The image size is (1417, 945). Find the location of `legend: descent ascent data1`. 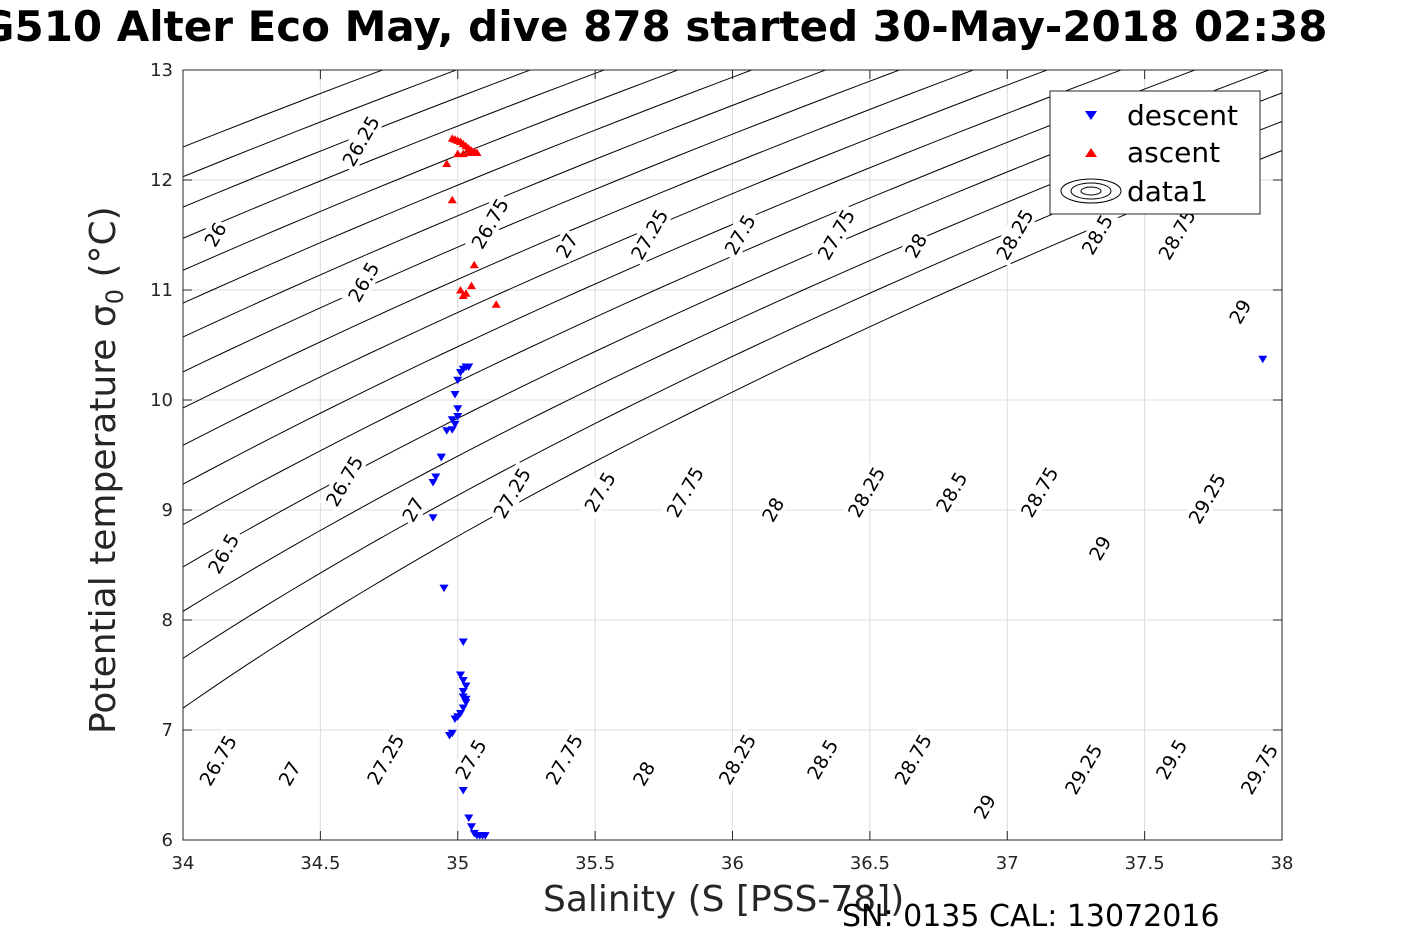

legend: descent ascent data1 is located at coordinates (1155, 152).